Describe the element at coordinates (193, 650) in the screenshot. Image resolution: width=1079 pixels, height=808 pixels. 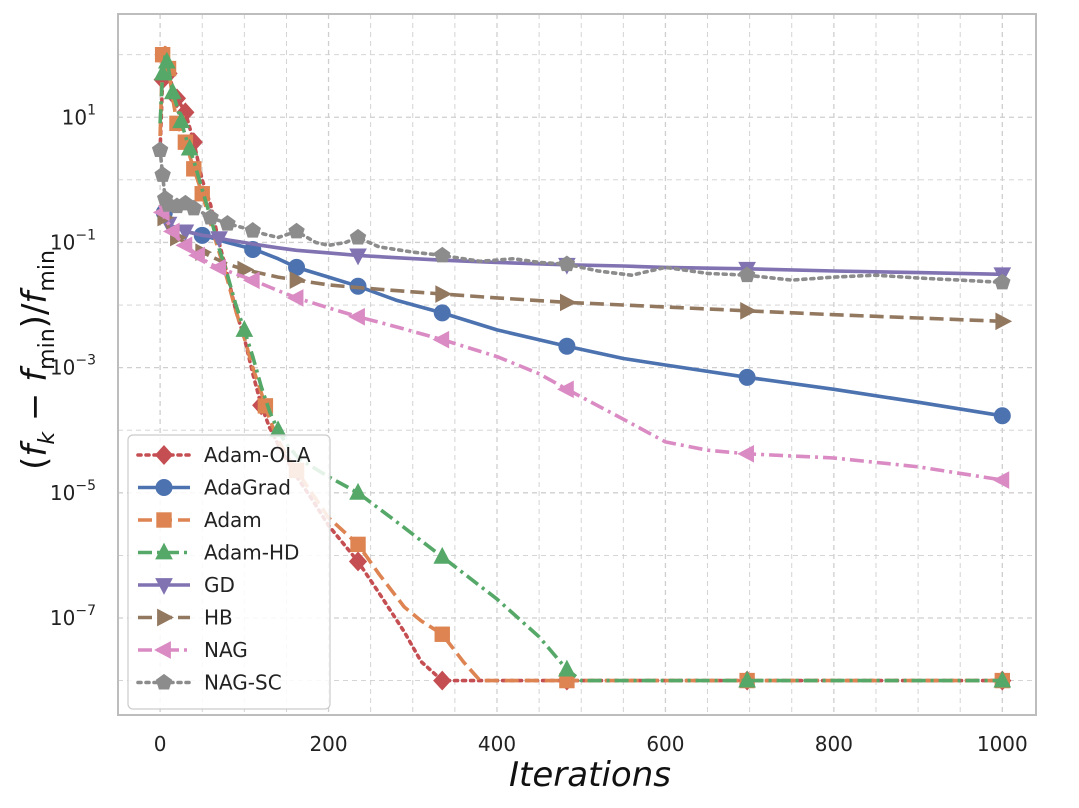
I see `legend-item-nag: NAG` at that location.